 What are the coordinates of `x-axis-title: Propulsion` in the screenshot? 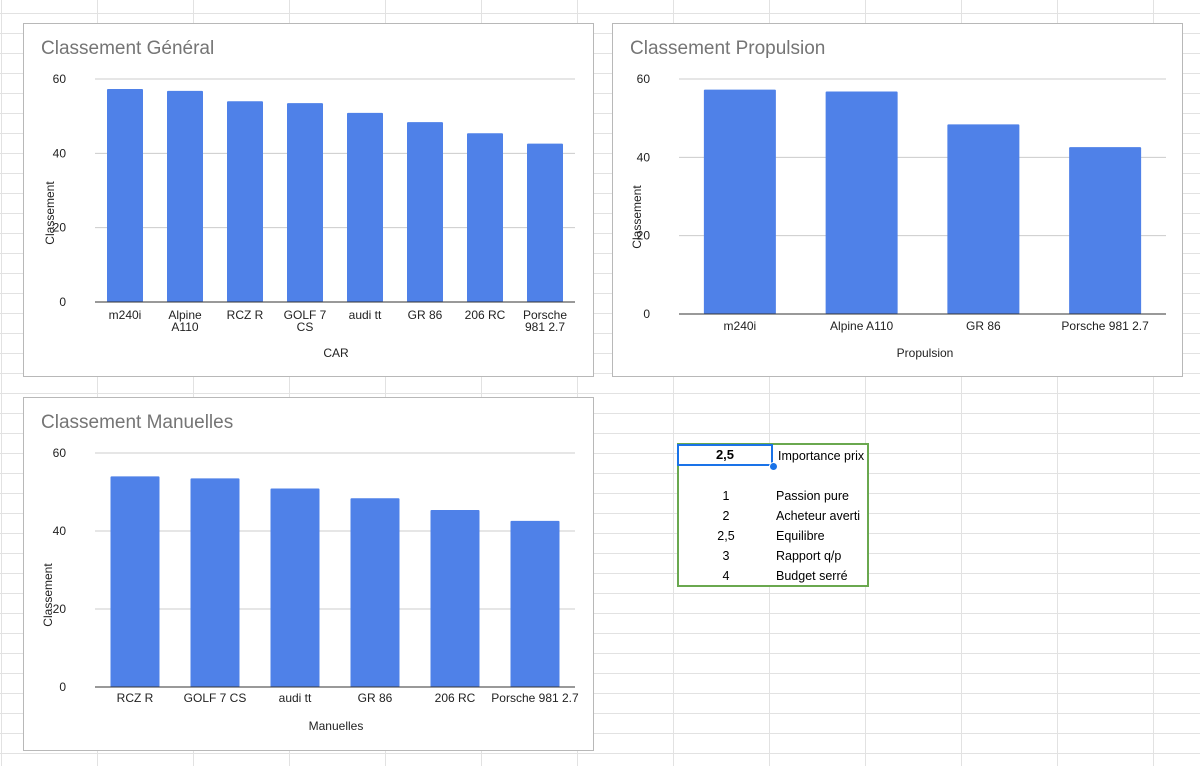 It's located at (925, 353).